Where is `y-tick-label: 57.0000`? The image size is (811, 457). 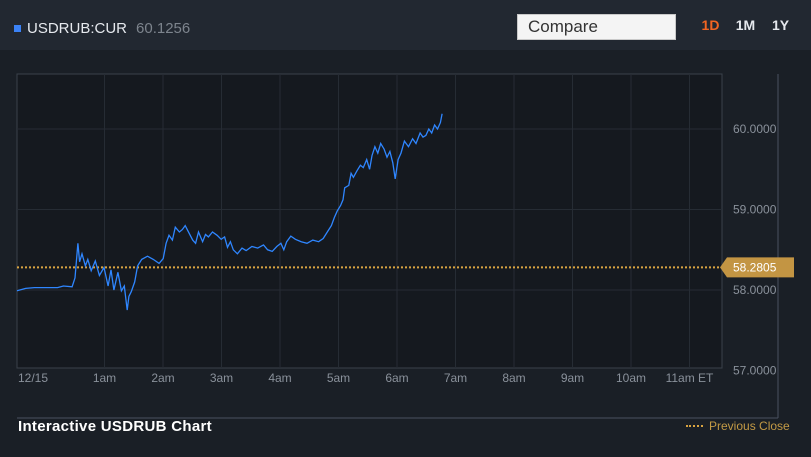
y-tick-label: 57.0000 is located at coordinates (755, 371).